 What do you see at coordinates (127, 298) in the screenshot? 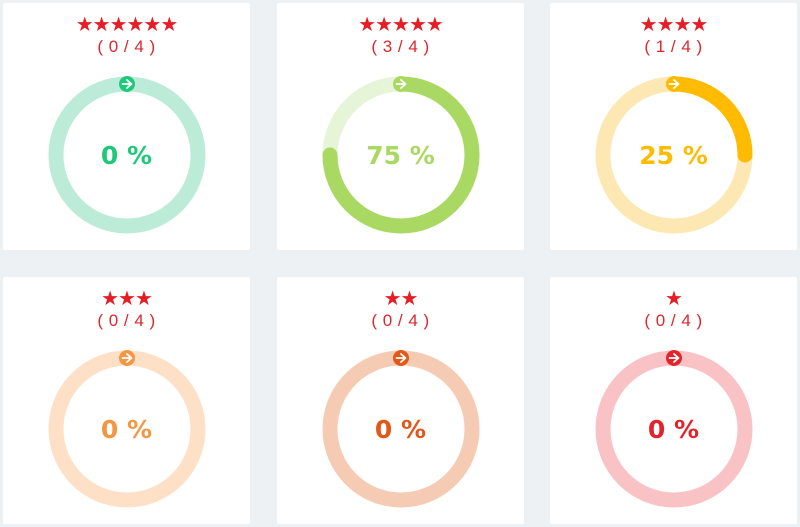
I see `star-rating: ★★★` at bounding box center [127, 298].